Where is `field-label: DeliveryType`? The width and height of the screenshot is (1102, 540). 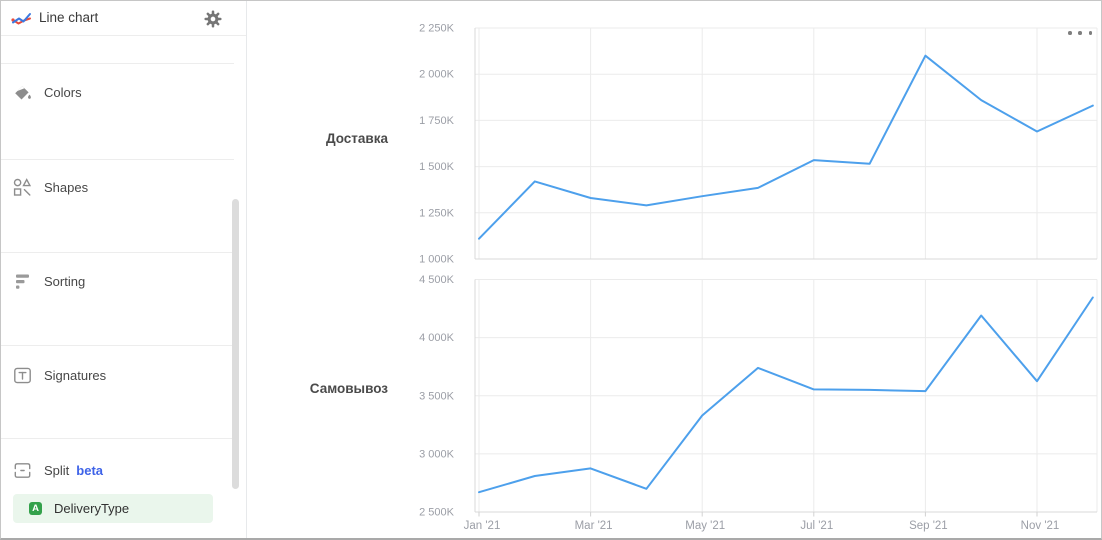 field-label: DeliveryType is located at coordinates (92, 508).